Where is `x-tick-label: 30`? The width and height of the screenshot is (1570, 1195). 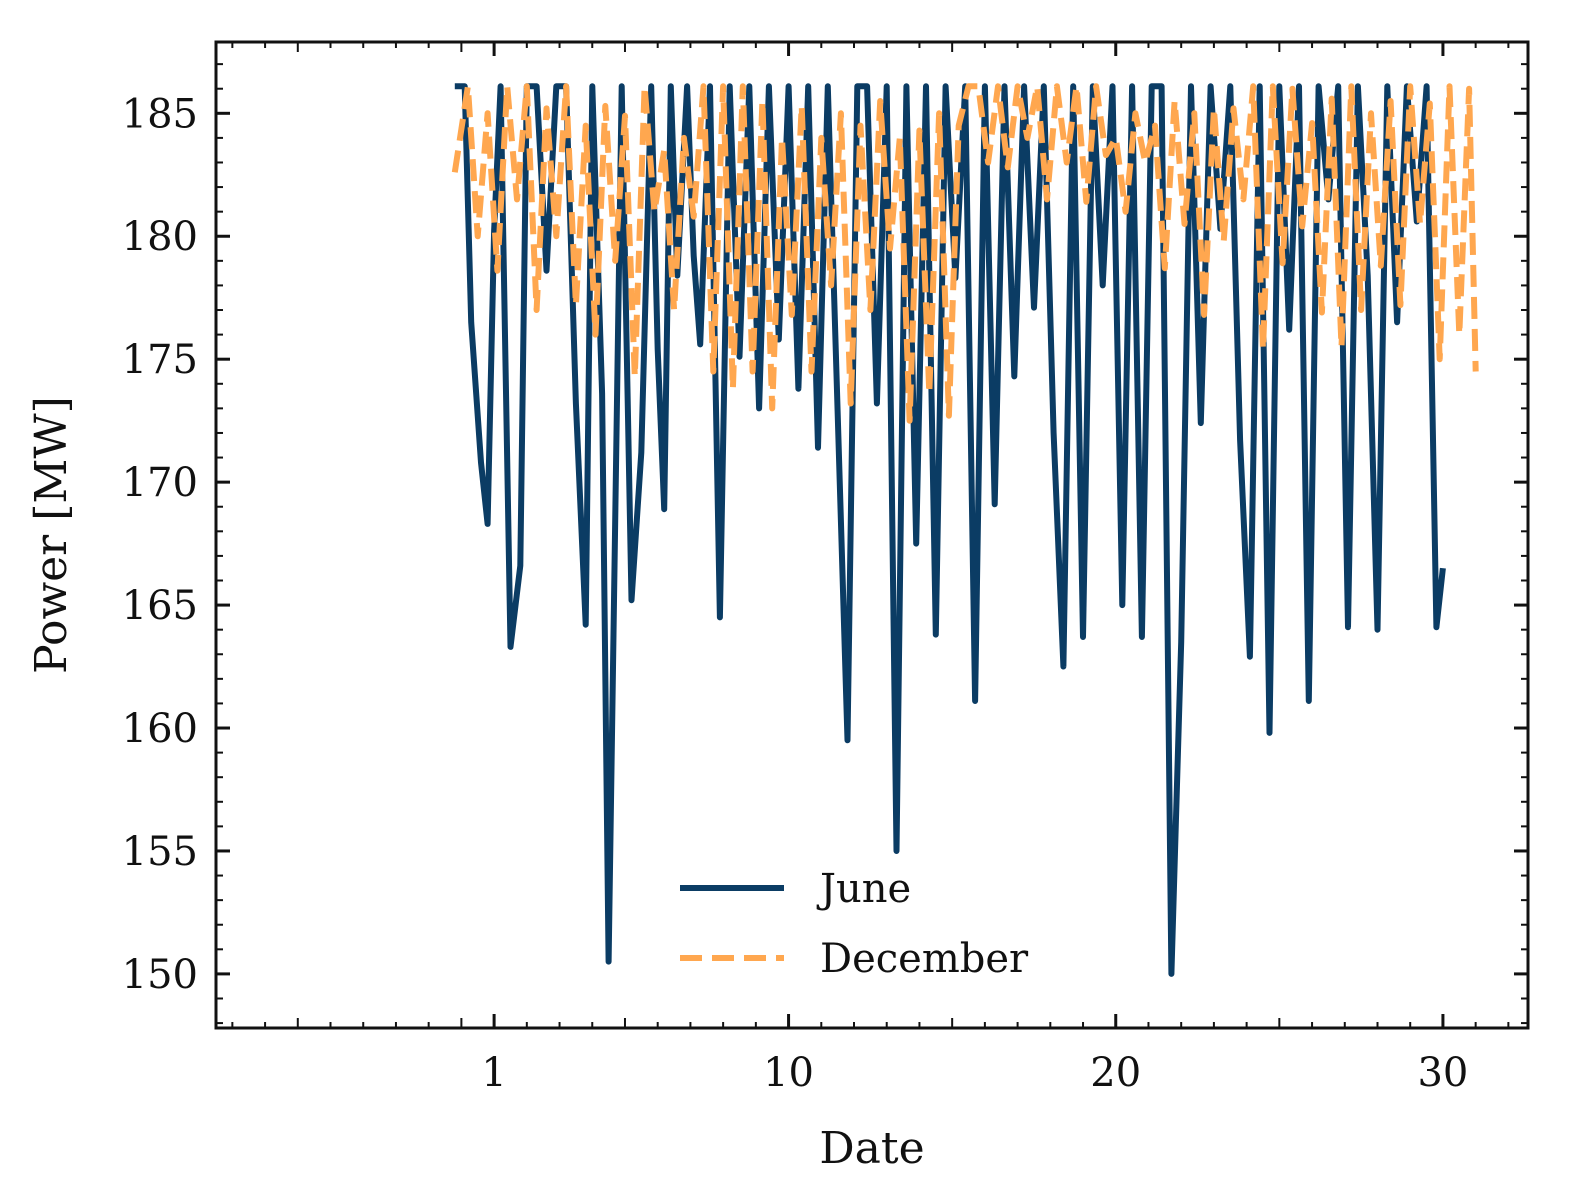 x-tick-label: 30 is located at coordinates (1442, 1073).